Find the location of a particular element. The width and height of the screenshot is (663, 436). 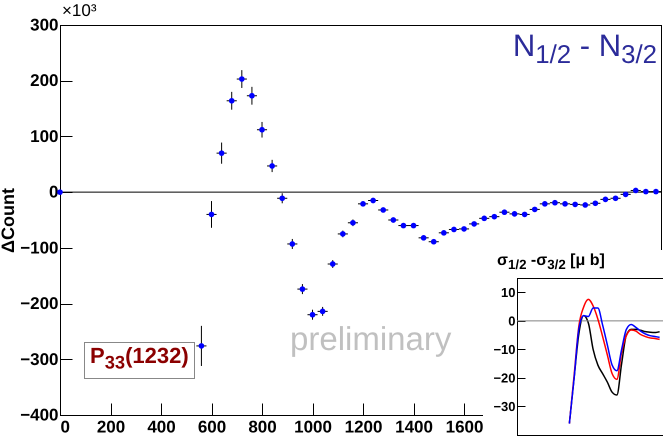

x-tick-label: 800 is located at coordinates (262, 427).